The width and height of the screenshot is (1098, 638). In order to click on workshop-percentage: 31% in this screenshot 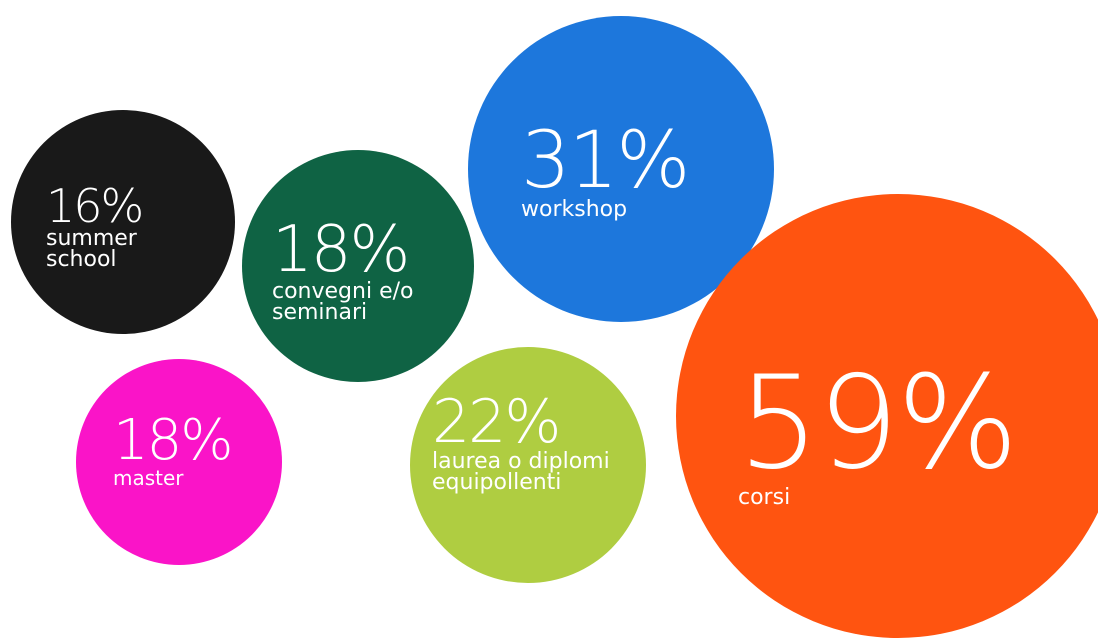, I will do `click(605, 161)`.